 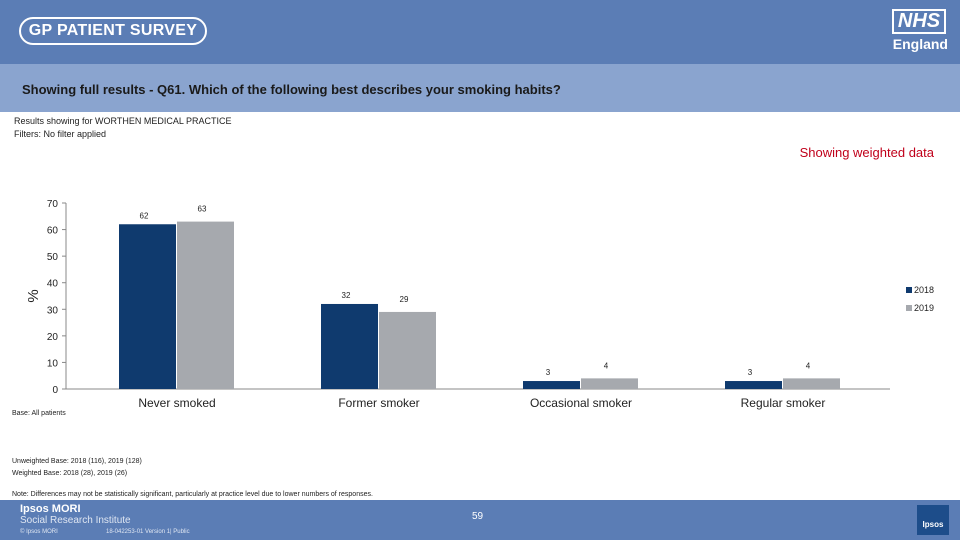 What do you see at coordinates (39, 532) in the screenshot?
I see `copyright: © Ipsos MORI` at bounding box center [39, 532].